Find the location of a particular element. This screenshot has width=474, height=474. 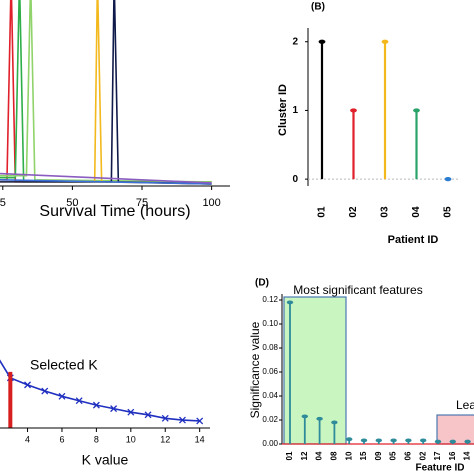

y-tick-label: 0.02 is located at coordinates (270, 419).